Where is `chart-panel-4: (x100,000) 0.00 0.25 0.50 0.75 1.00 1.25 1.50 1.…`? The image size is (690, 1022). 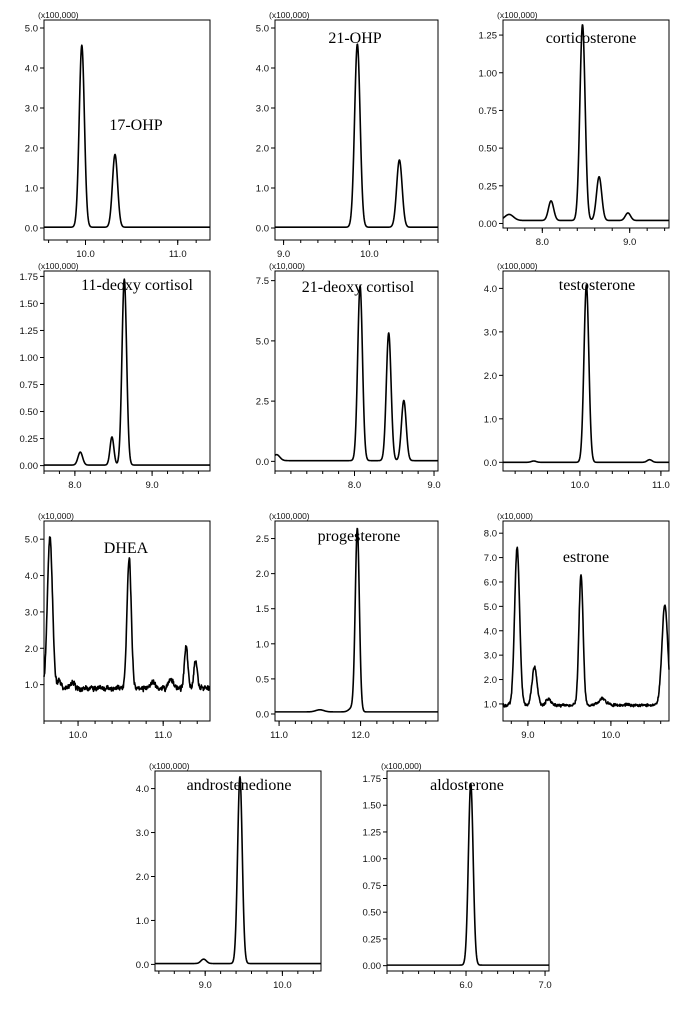 chart-panel-4: (x100,000) 0.00 0.25 0.50 0.75 1.00 1.25 1.50 1.… is located at coordinates (115, 376).